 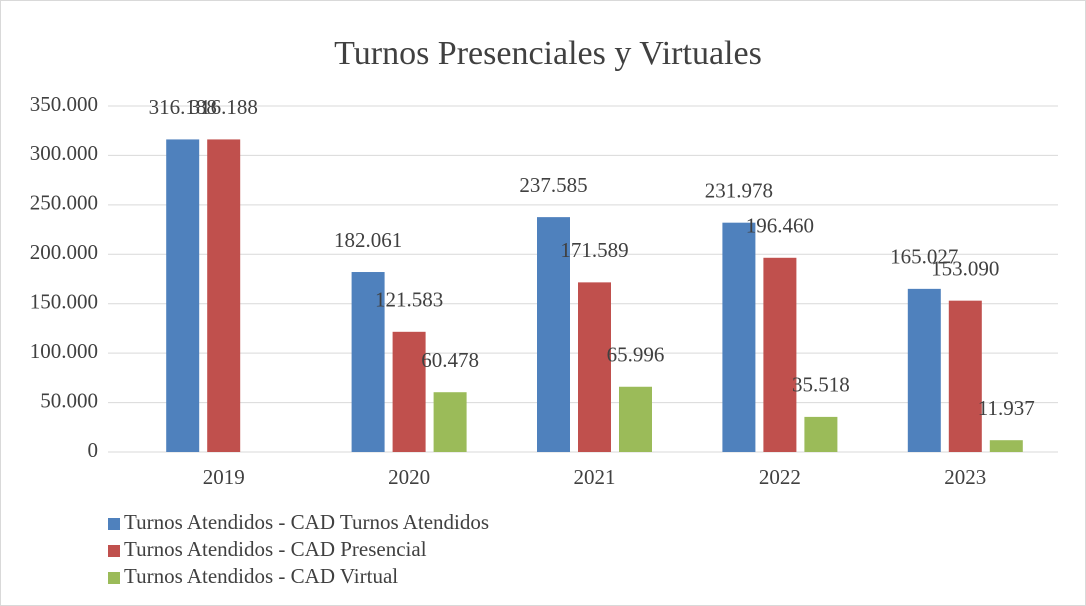 What do you see at coordinates (368, 240) in the screenshot?
I see `data-label: 182.061` at bounding box center [368, 240].